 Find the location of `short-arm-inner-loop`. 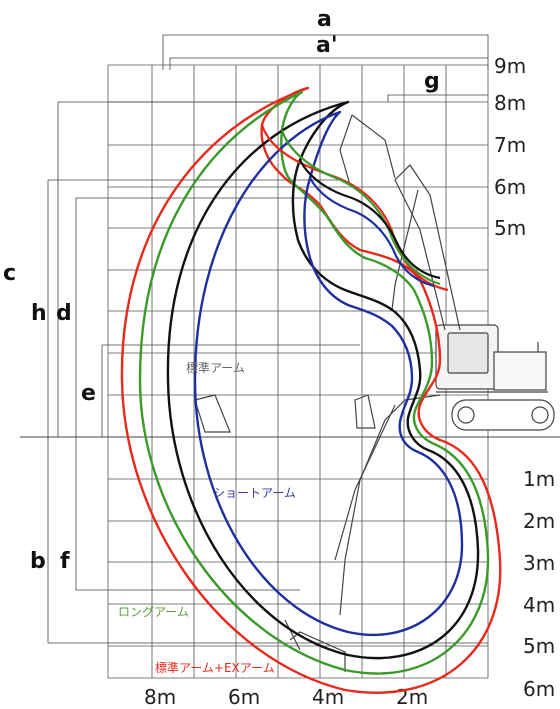

short-arm-inner-loop is located at coordinates (372, 232).